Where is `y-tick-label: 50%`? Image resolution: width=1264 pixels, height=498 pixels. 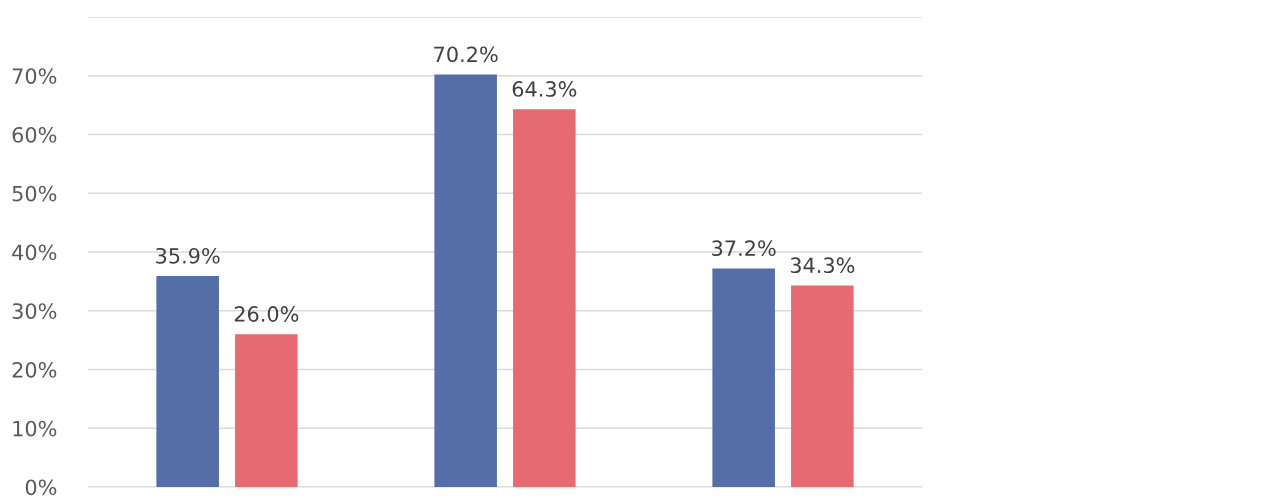
y-tick-label: 50% is located at coordinates (34, 193).